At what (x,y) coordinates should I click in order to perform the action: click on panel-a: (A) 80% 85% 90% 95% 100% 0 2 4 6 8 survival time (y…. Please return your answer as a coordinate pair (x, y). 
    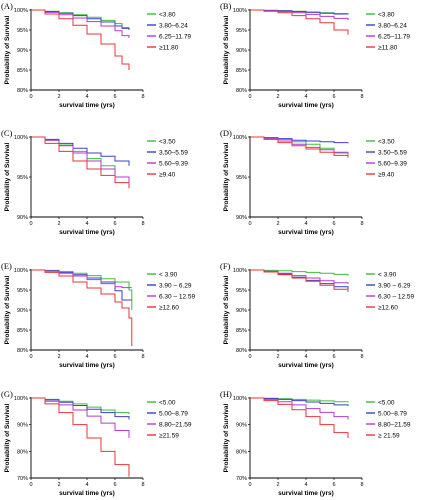
    Looking at the image, I should click on (96, 55).